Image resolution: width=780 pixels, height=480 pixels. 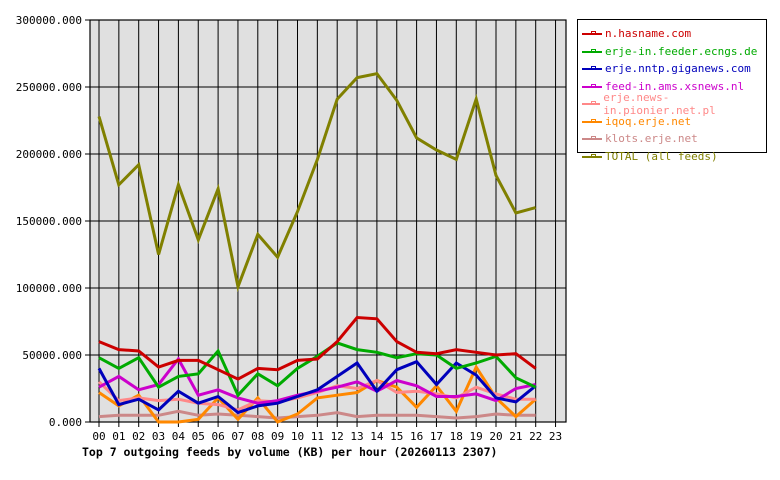 What do you see at coordinates (476, 436) in the screenshot?
I see `x-tick-label: 19` at bounding box center [476, 436].